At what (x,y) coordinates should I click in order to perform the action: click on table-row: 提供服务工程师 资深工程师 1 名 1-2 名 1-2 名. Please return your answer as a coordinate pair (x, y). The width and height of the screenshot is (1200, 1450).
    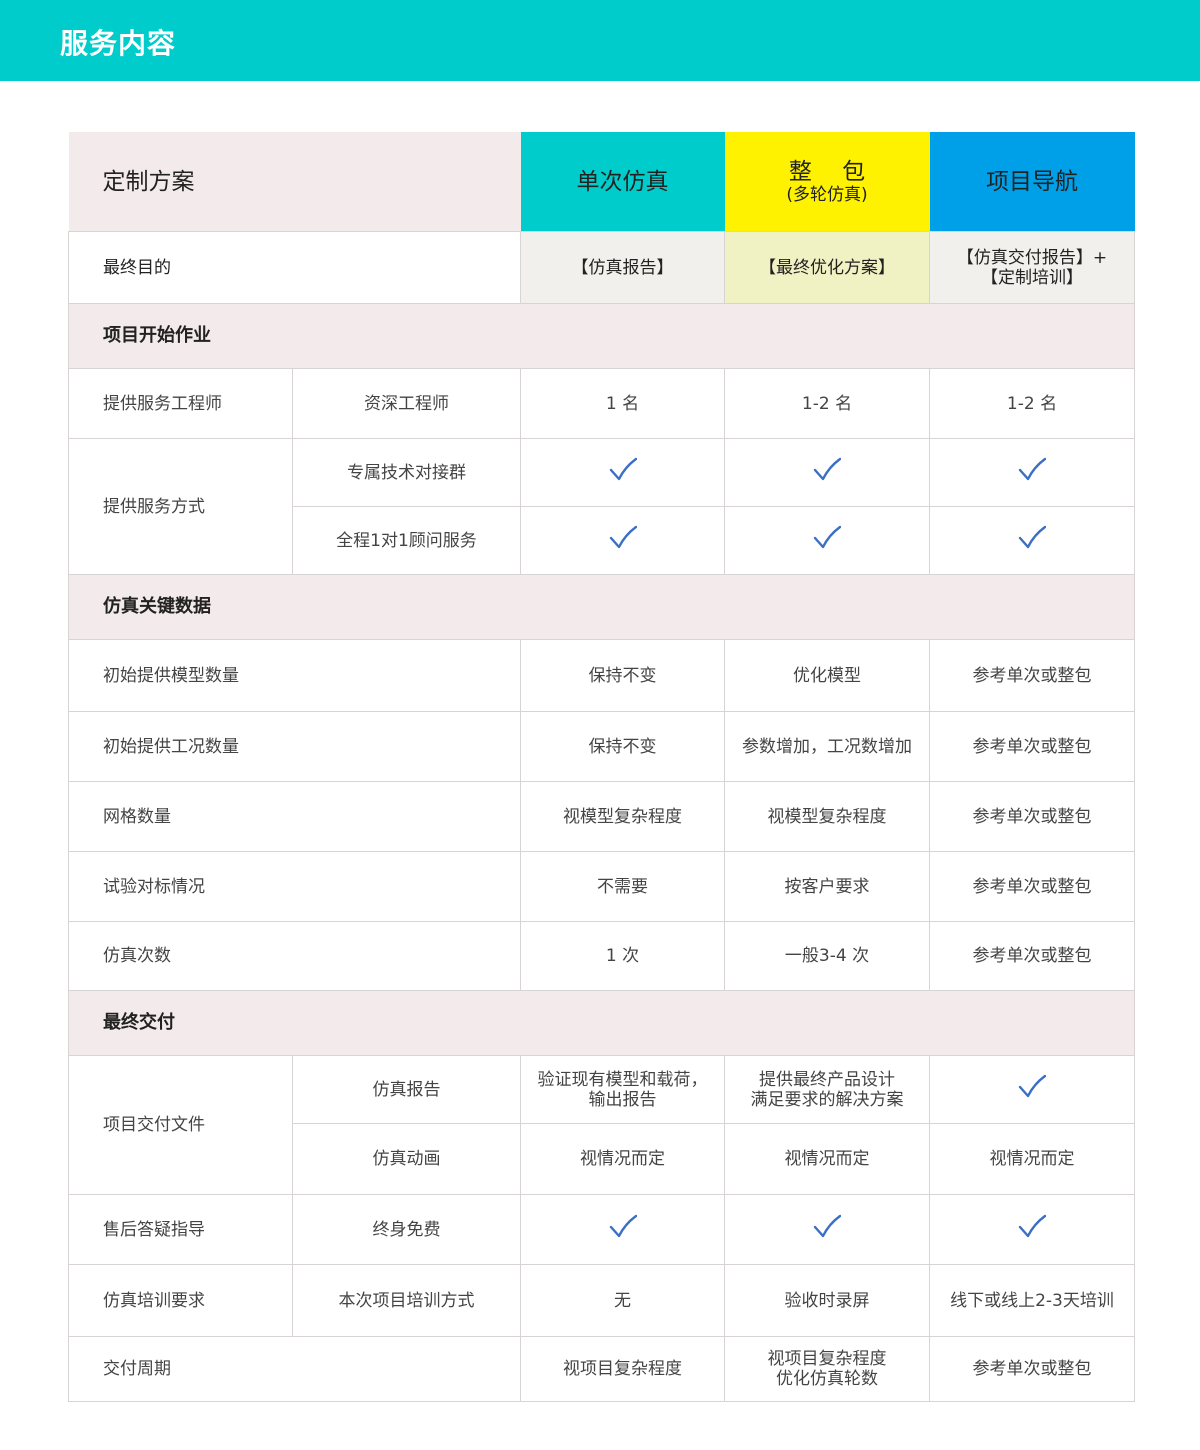
    Looking at the image, I should click on (601, 403).